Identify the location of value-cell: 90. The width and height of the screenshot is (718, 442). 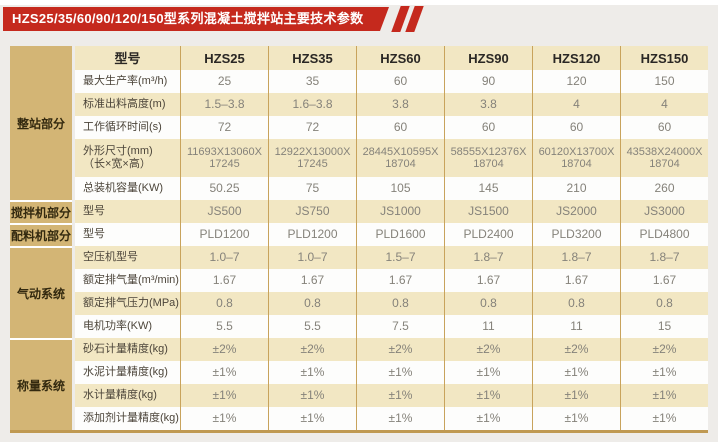
(488, 81).